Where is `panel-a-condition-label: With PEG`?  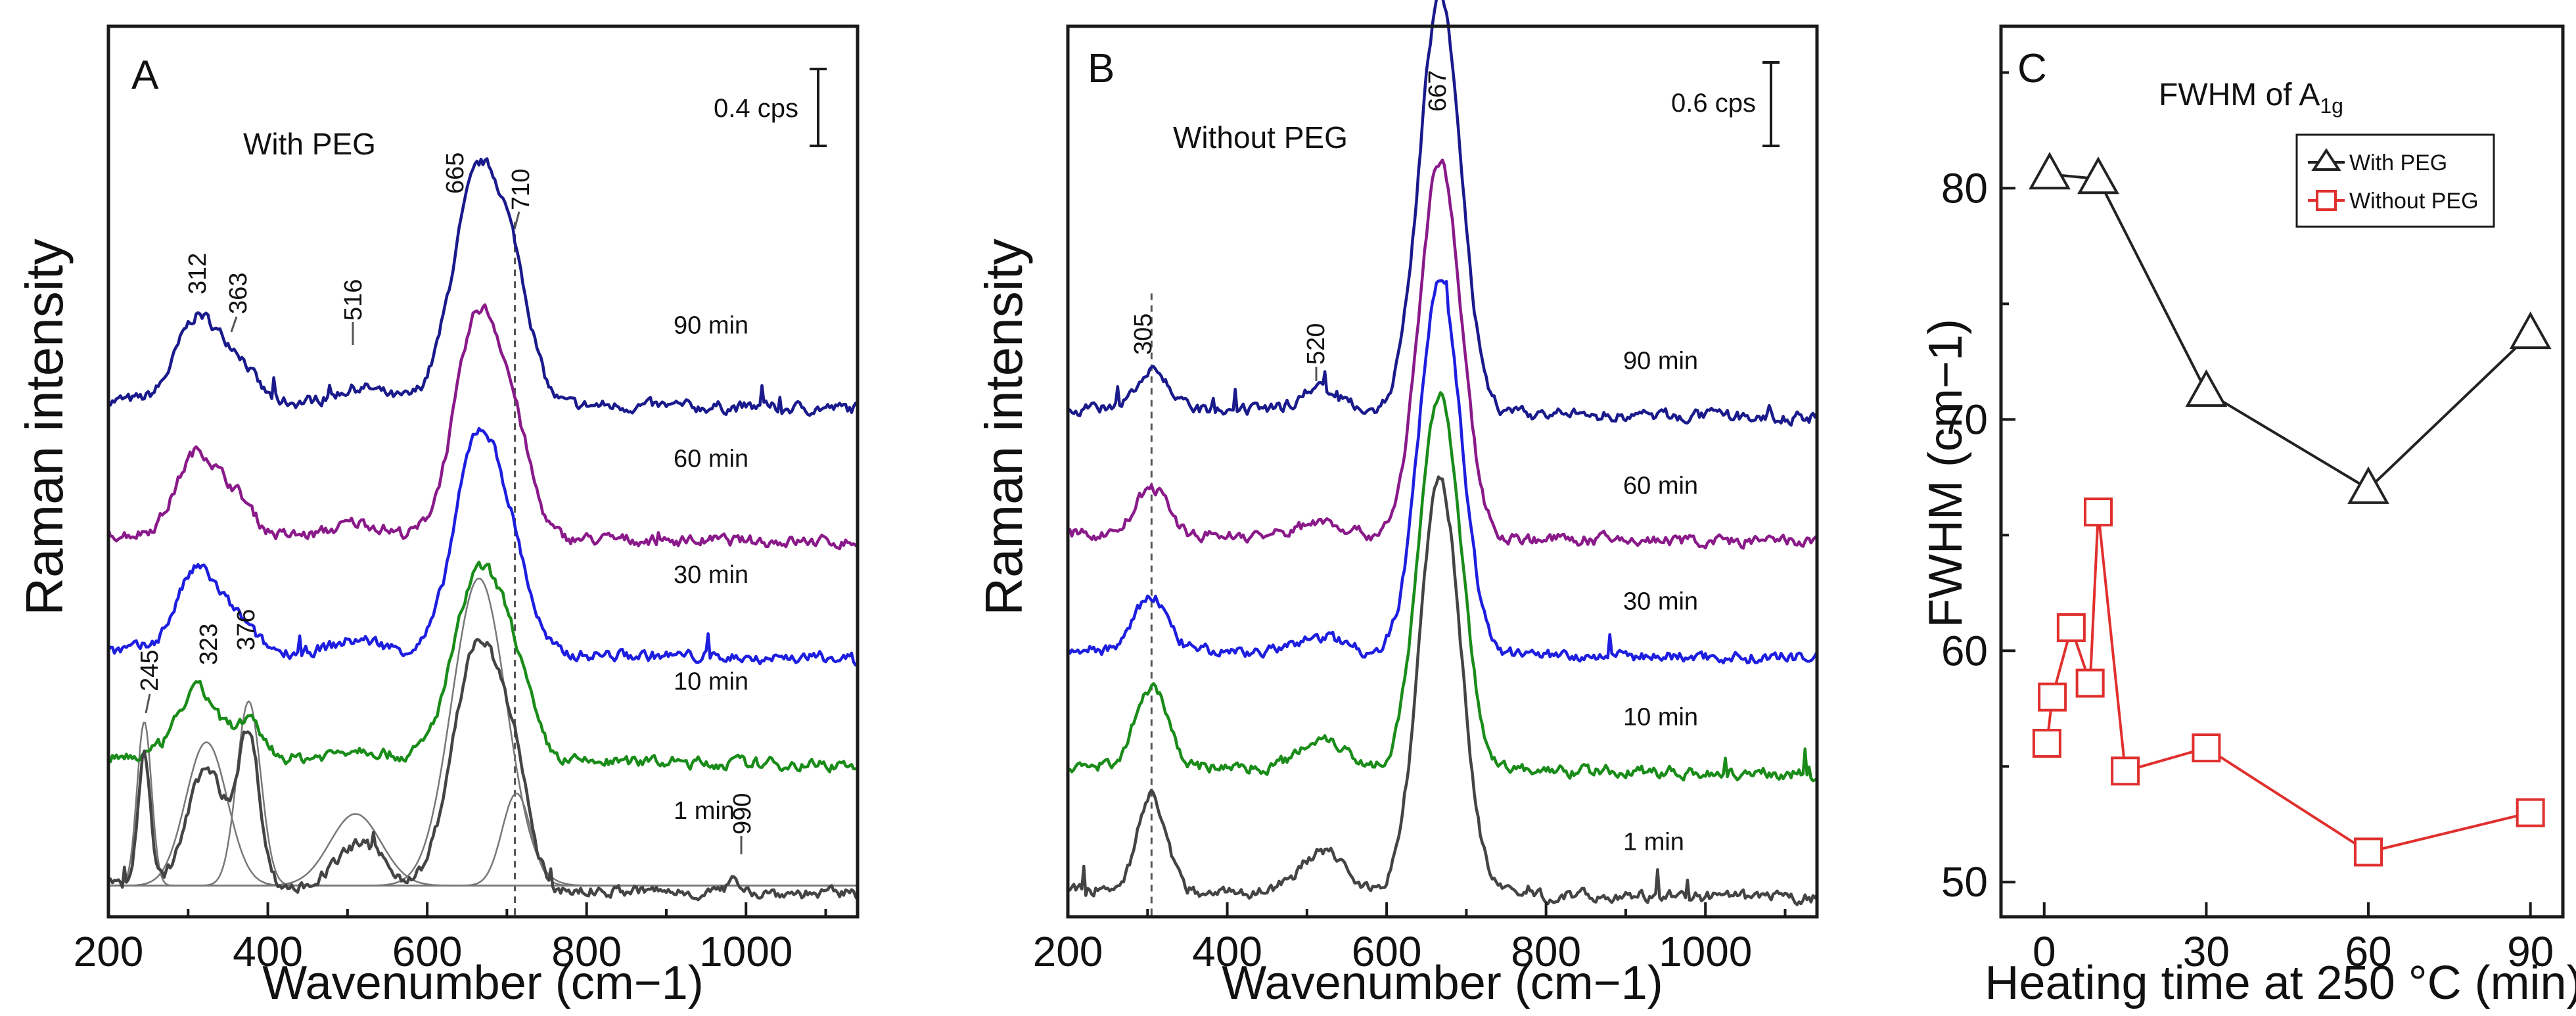
panel-a-condition-label: With PEG is located at coordinates (309, 144).